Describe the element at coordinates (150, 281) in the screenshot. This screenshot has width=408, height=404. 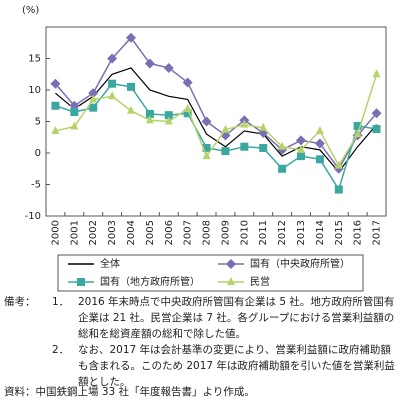
I see `legend-label: 国有（地方政府所管）` at that location.